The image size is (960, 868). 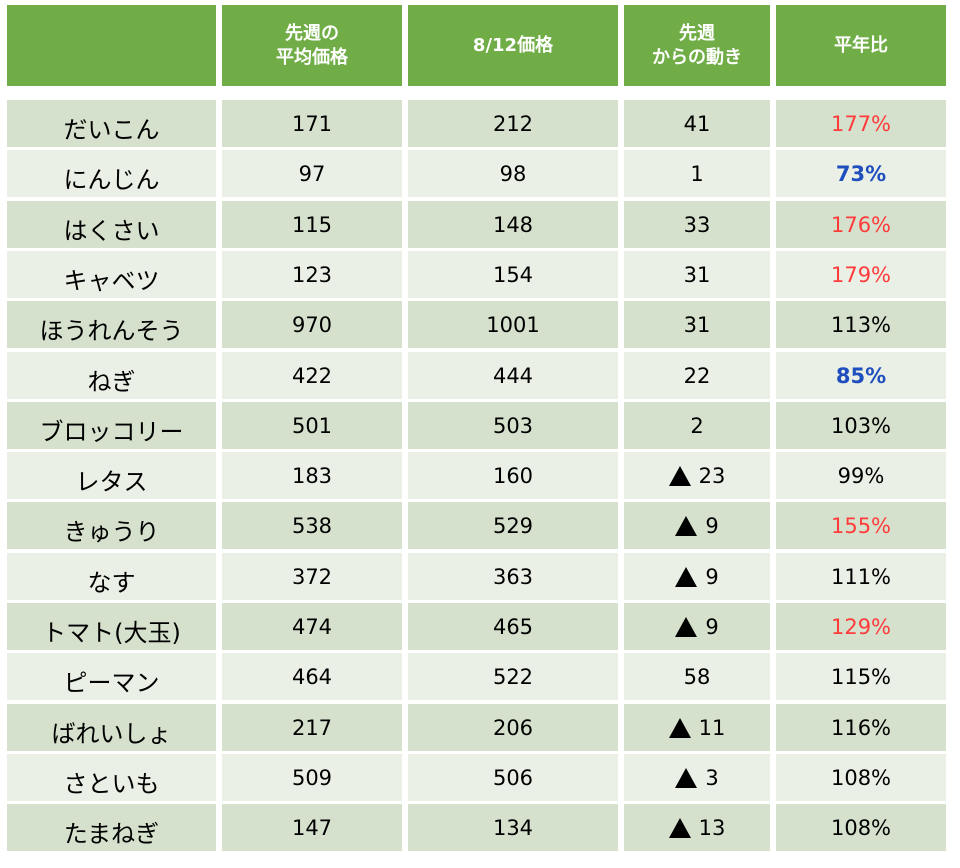 I want to click on yoy-ratio-cell: 129%, so click(x=861, y=626).